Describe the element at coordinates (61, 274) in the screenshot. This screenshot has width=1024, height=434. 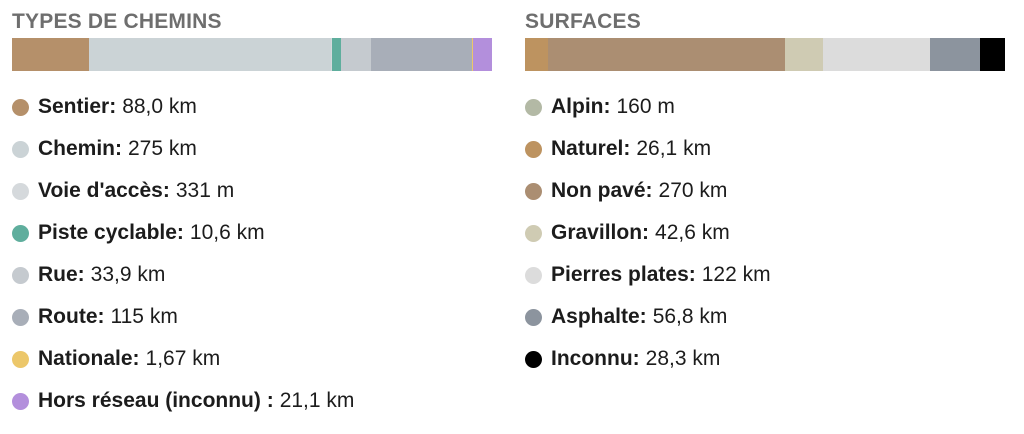
I see `legend-label: Rue:` at that location.